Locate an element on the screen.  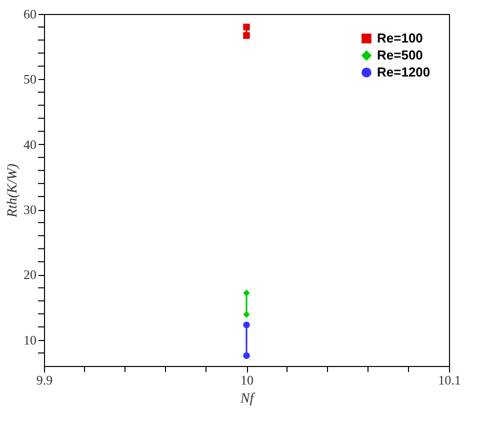
legend-label: Re=1200 is located at coordinates (403, 72).